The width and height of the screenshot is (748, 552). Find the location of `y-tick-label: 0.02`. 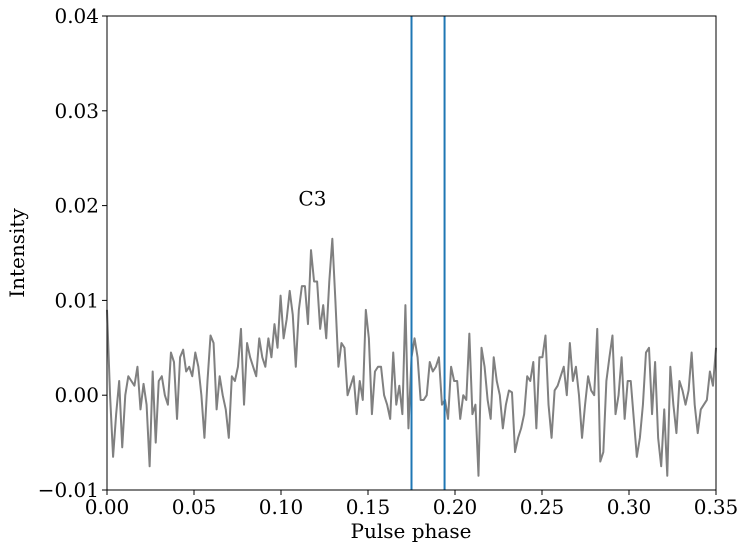

y-tick-label: 0.02 is located at coordinates (76, 206).